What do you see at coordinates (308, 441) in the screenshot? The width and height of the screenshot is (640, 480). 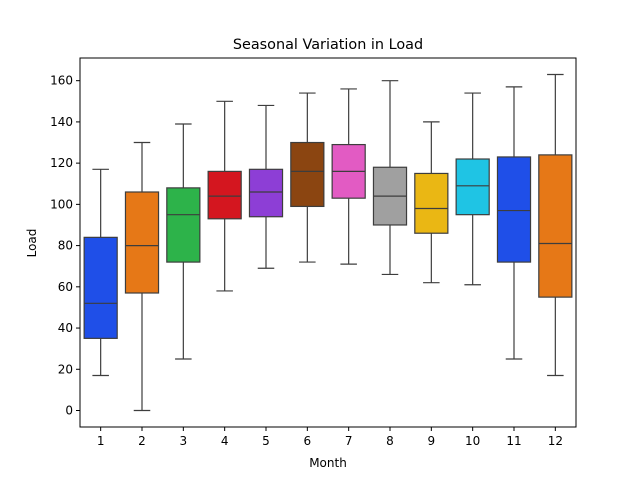 I see `x-tick-label: 6` at bounding box center [308, 441].